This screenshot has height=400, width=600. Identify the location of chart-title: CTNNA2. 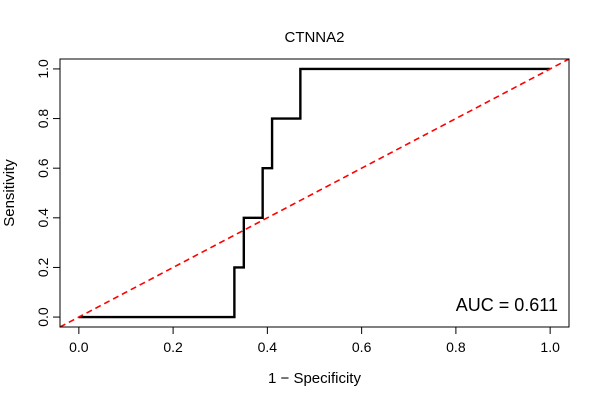
(314, 37).